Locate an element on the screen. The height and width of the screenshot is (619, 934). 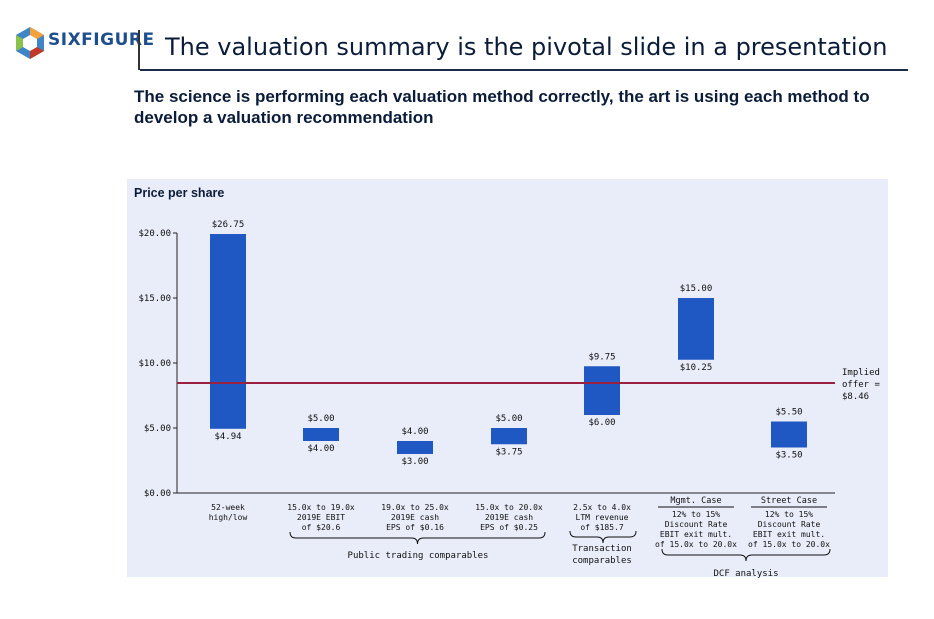
category-label: 19.0x to 25.0x is located at coordinates (415, 507).